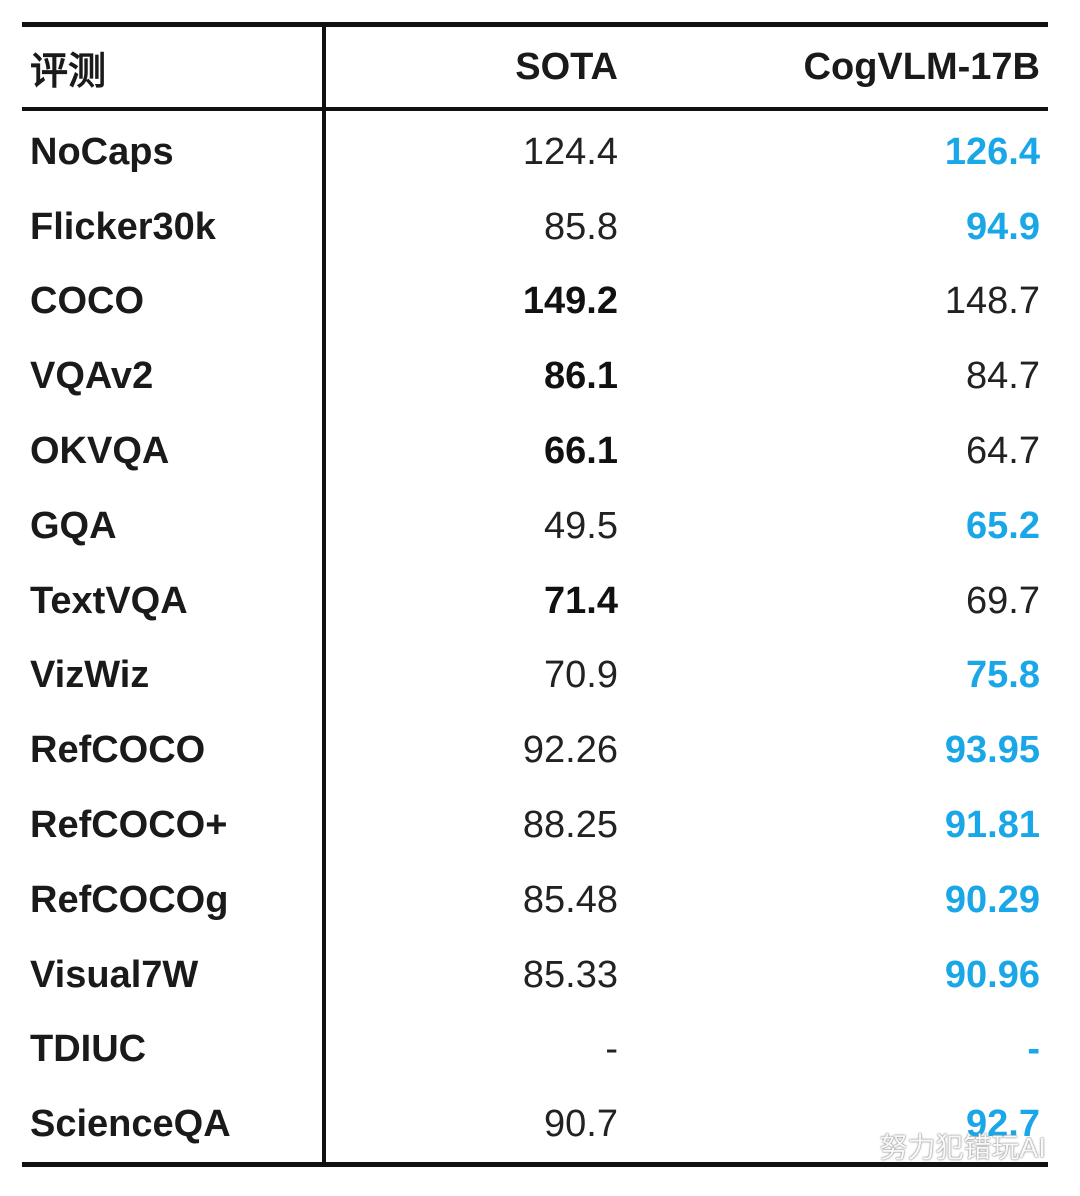 The width and height of the screenshot is (1080, 1196). I want to click on sota-score: 71.4, so click(581, 600).